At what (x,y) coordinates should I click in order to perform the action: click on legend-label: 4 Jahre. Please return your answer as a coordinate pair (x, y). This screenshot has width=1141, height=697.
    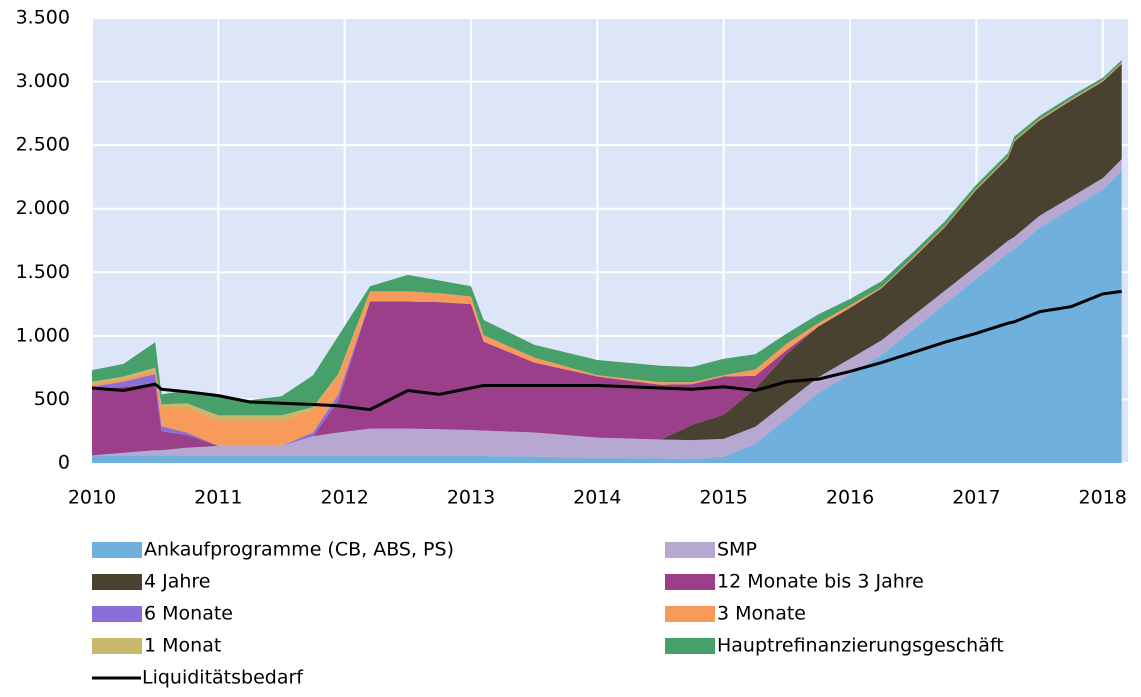
    Looking at the image, I should click on (177, 582).